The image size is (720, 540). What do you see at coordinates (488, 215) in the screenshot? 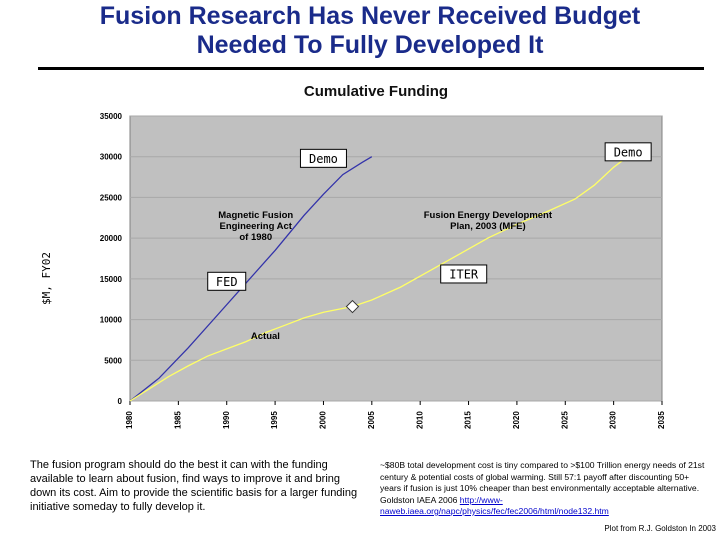
I see `annotation-1-line-0: Fusion Energy Development` at bounding box center [488, 215].